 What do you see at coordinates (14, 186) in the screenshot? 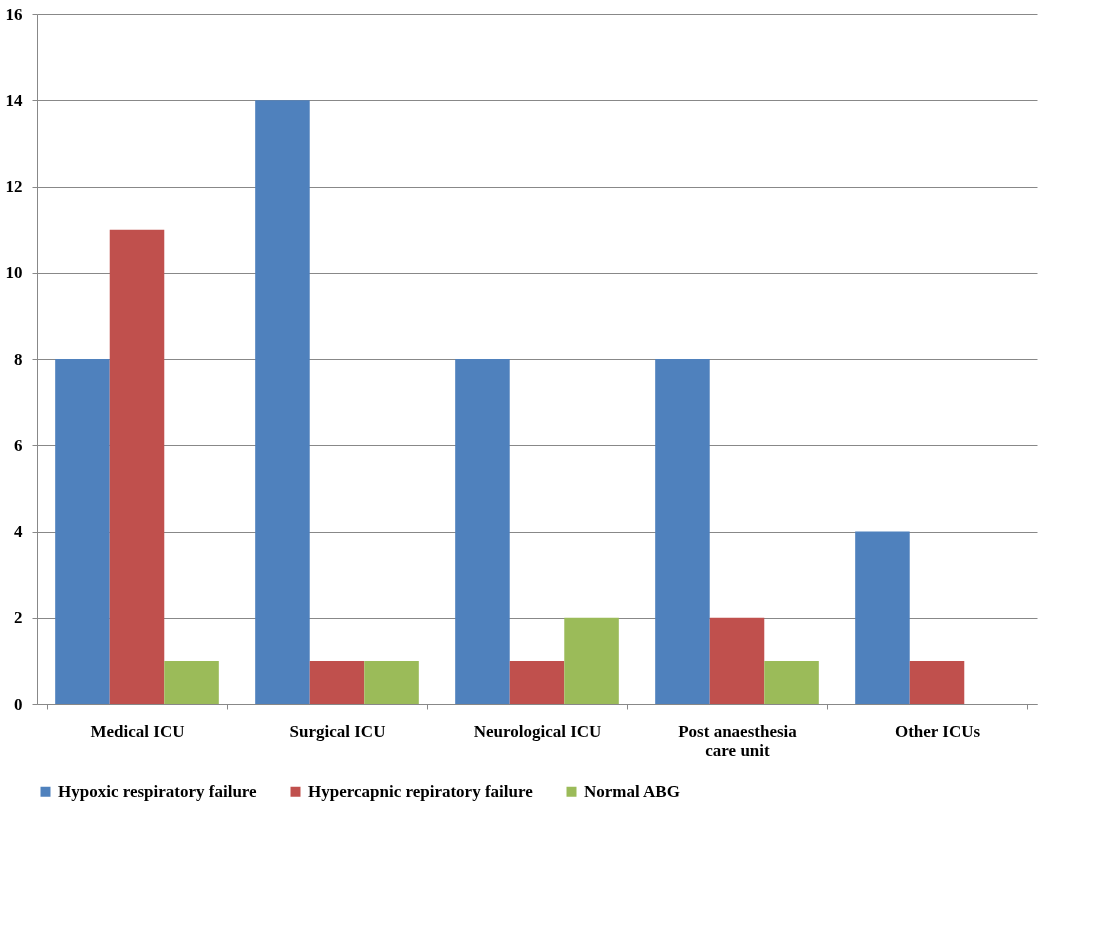
I see `y-tick-label: 12` at bounding box center [14, 186].